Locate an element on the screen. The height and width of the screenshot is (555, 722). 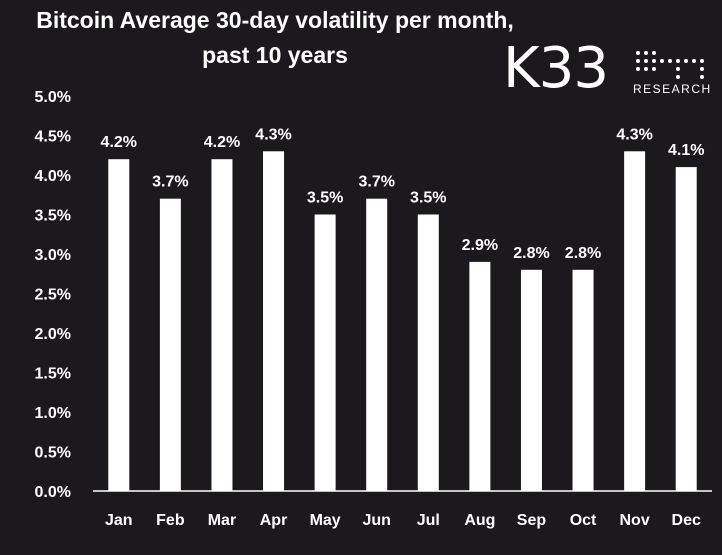
x-tick-label-feb: Feb is located at coordinates (170, 520).